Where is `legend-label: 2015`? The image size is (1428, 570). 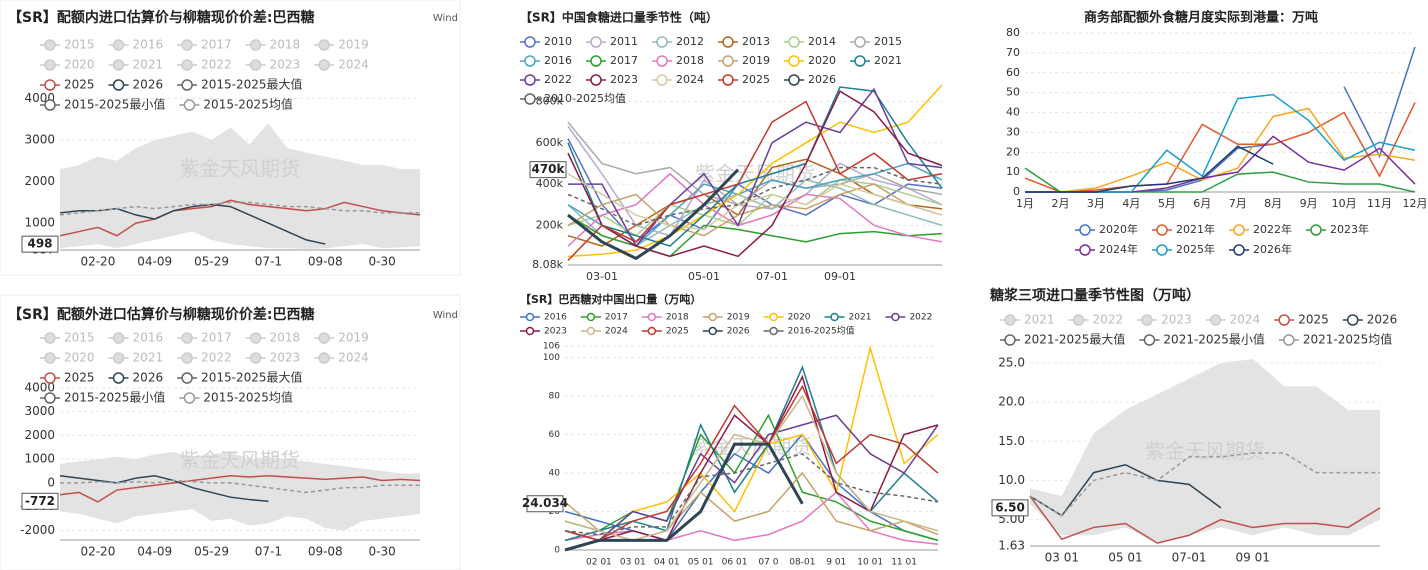
legend-label: 2015 is located at coordinates (79, 338).